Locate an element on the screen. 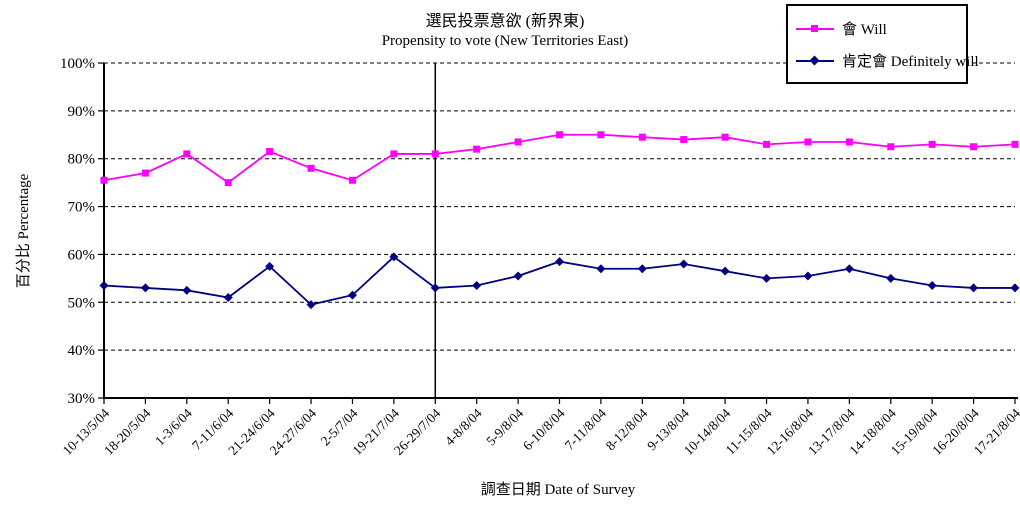 Image resolution: width=1020 pixels, height=519 pixels. y-tick-label: 90% is located at coordinates (82, 112).